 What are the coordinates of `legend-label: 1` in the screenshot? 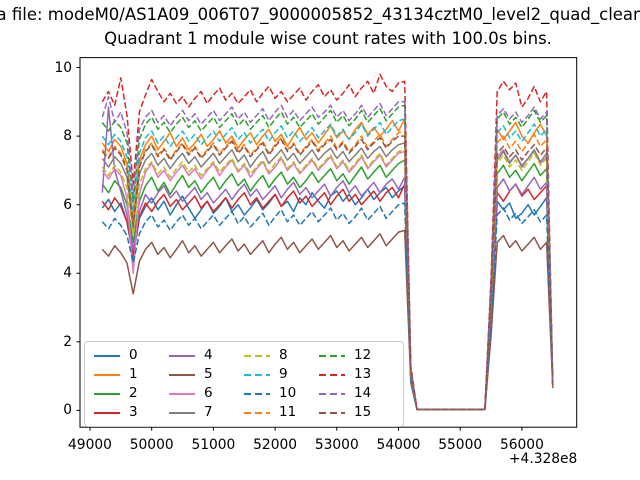 It's located at (133, 374).